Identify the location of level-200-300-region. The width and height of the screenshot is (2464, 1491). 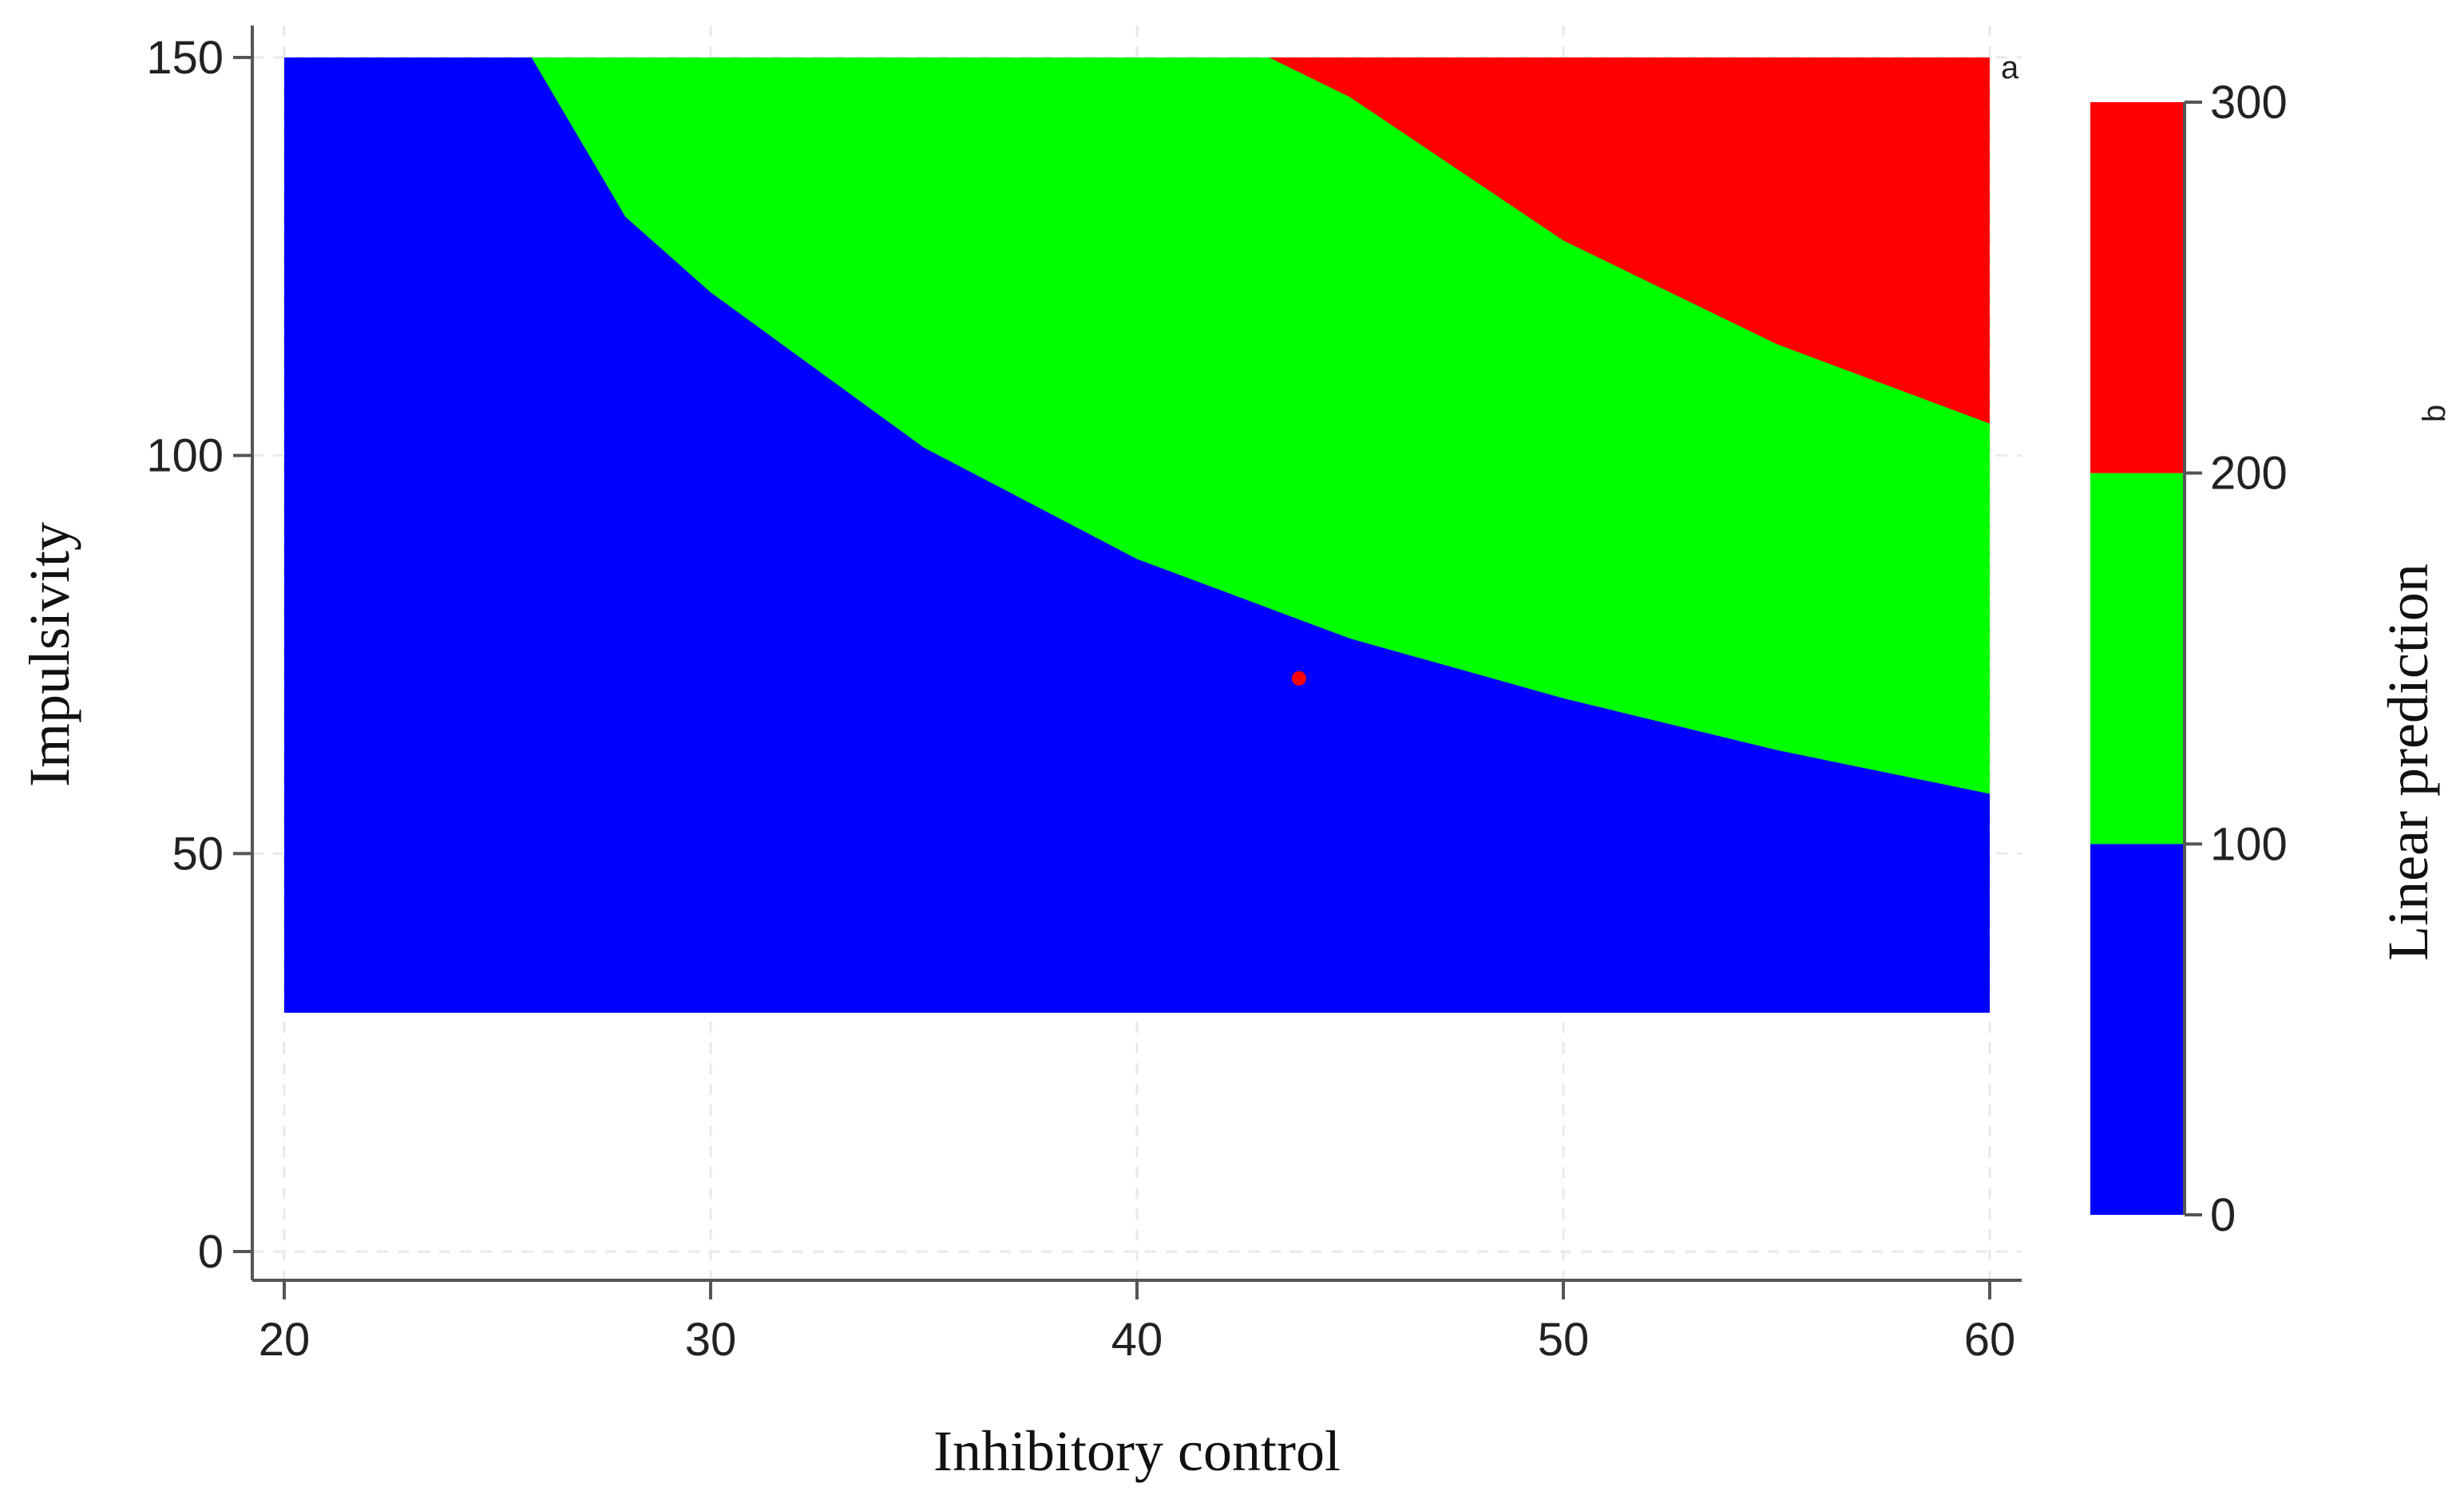
(1629, 241).